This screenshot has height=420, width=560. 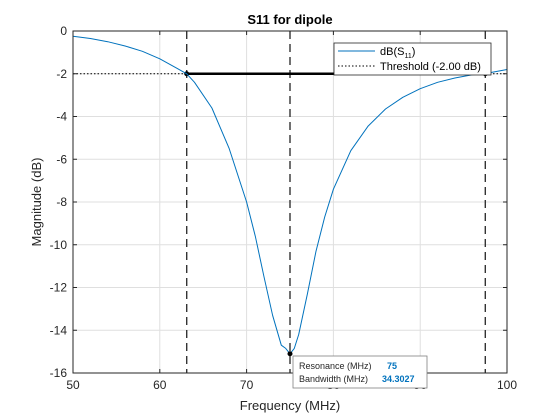 I want to click on resonance-value: 75, so click(x=392, y=366).